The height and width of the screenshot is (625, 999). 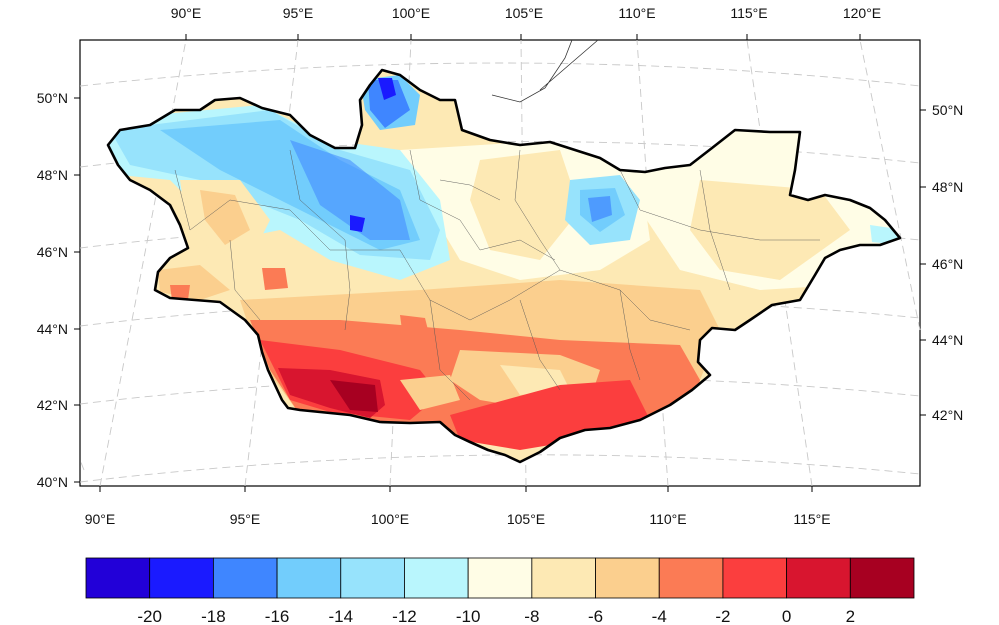 What do you see at coordinates (722, 616) in the screenshot?
I see `colorbar-label: -2` at bounding box center [722, 616].